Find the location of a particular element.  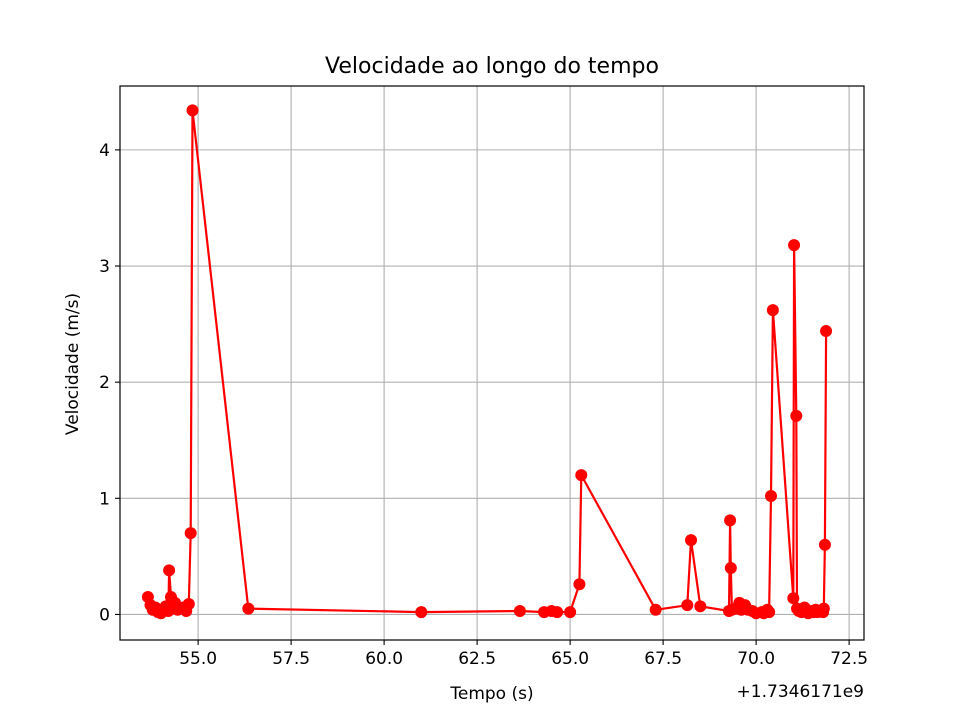

x-tick-label: 67.5 is located at coordinates (663, 659).